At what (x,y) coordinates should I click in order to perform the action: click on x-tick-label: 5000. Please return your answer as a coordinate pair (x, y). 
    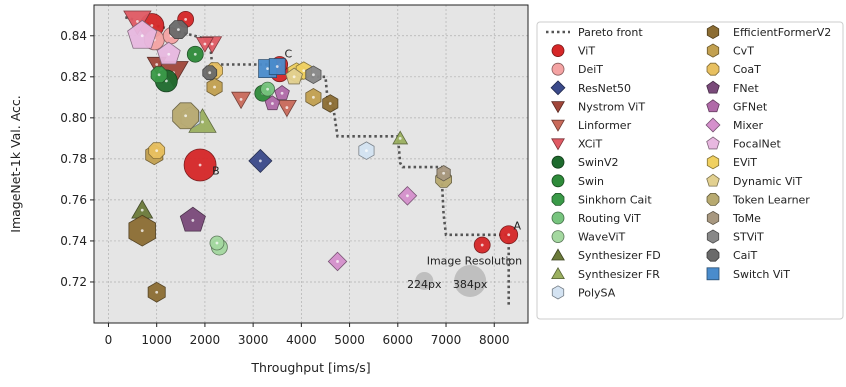
    Looking at the image, I should click on (349, 340).